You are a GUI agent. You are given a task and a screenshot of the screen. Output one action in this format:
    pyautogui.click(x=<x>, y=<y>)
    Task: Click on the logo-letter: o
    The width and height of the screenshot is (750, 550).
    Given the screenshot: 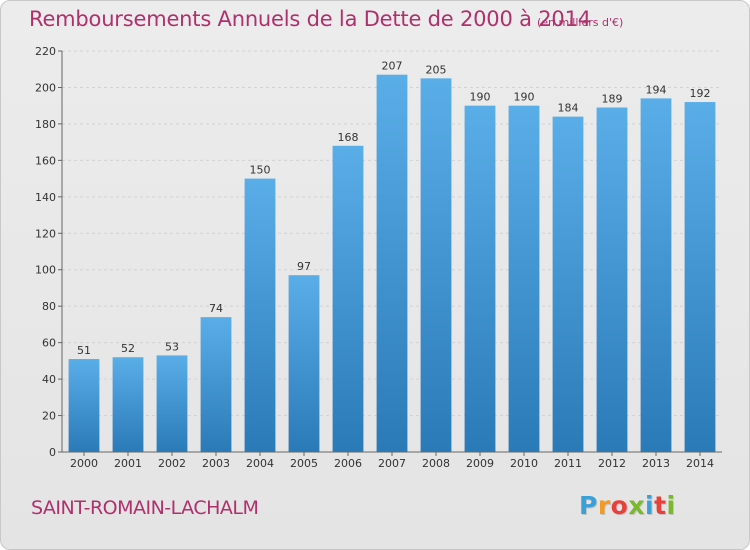 What is the action you would take?
    pyautogui.click(x=619, y=505)
    